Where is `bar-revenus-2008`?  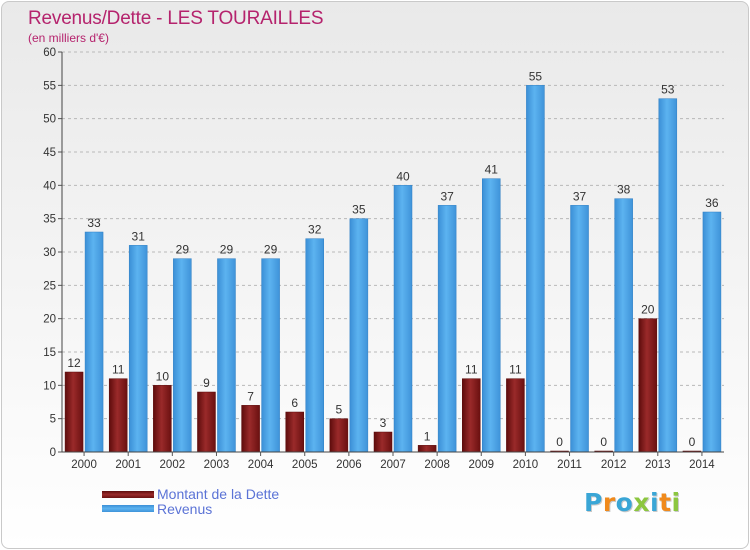
bar-revenus-2008 is located at coordinates (447, 329).